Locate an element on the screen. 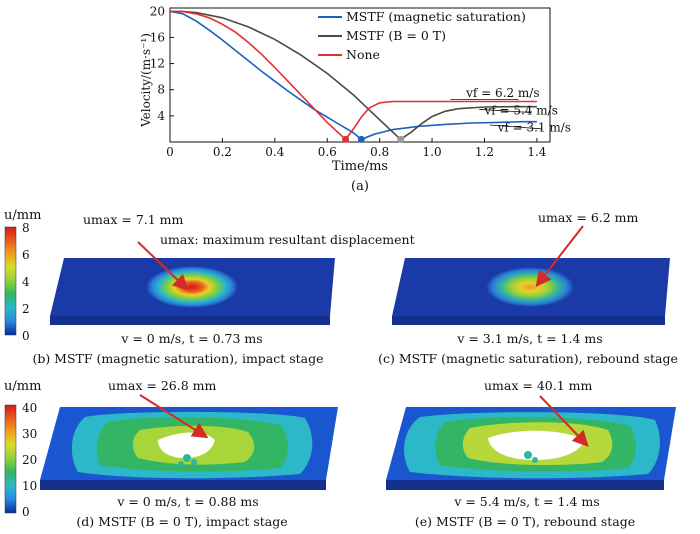 This screenshot has height=534, width=700. displacement-spot-c is located at coordinates (530, 287).